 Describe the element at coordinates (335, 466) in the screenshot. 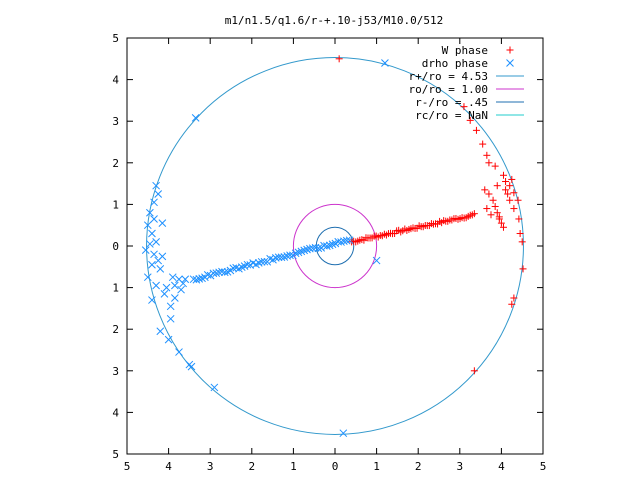

I see `x-tick-label: 0` at that location.